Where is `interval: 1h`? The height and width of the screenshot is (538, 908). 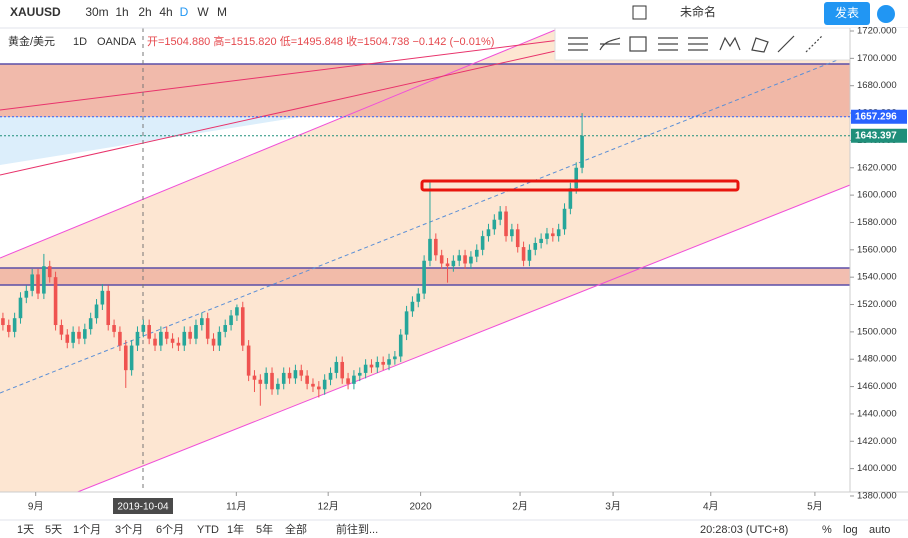
interval: 1h is located at coordinates (121, 12).